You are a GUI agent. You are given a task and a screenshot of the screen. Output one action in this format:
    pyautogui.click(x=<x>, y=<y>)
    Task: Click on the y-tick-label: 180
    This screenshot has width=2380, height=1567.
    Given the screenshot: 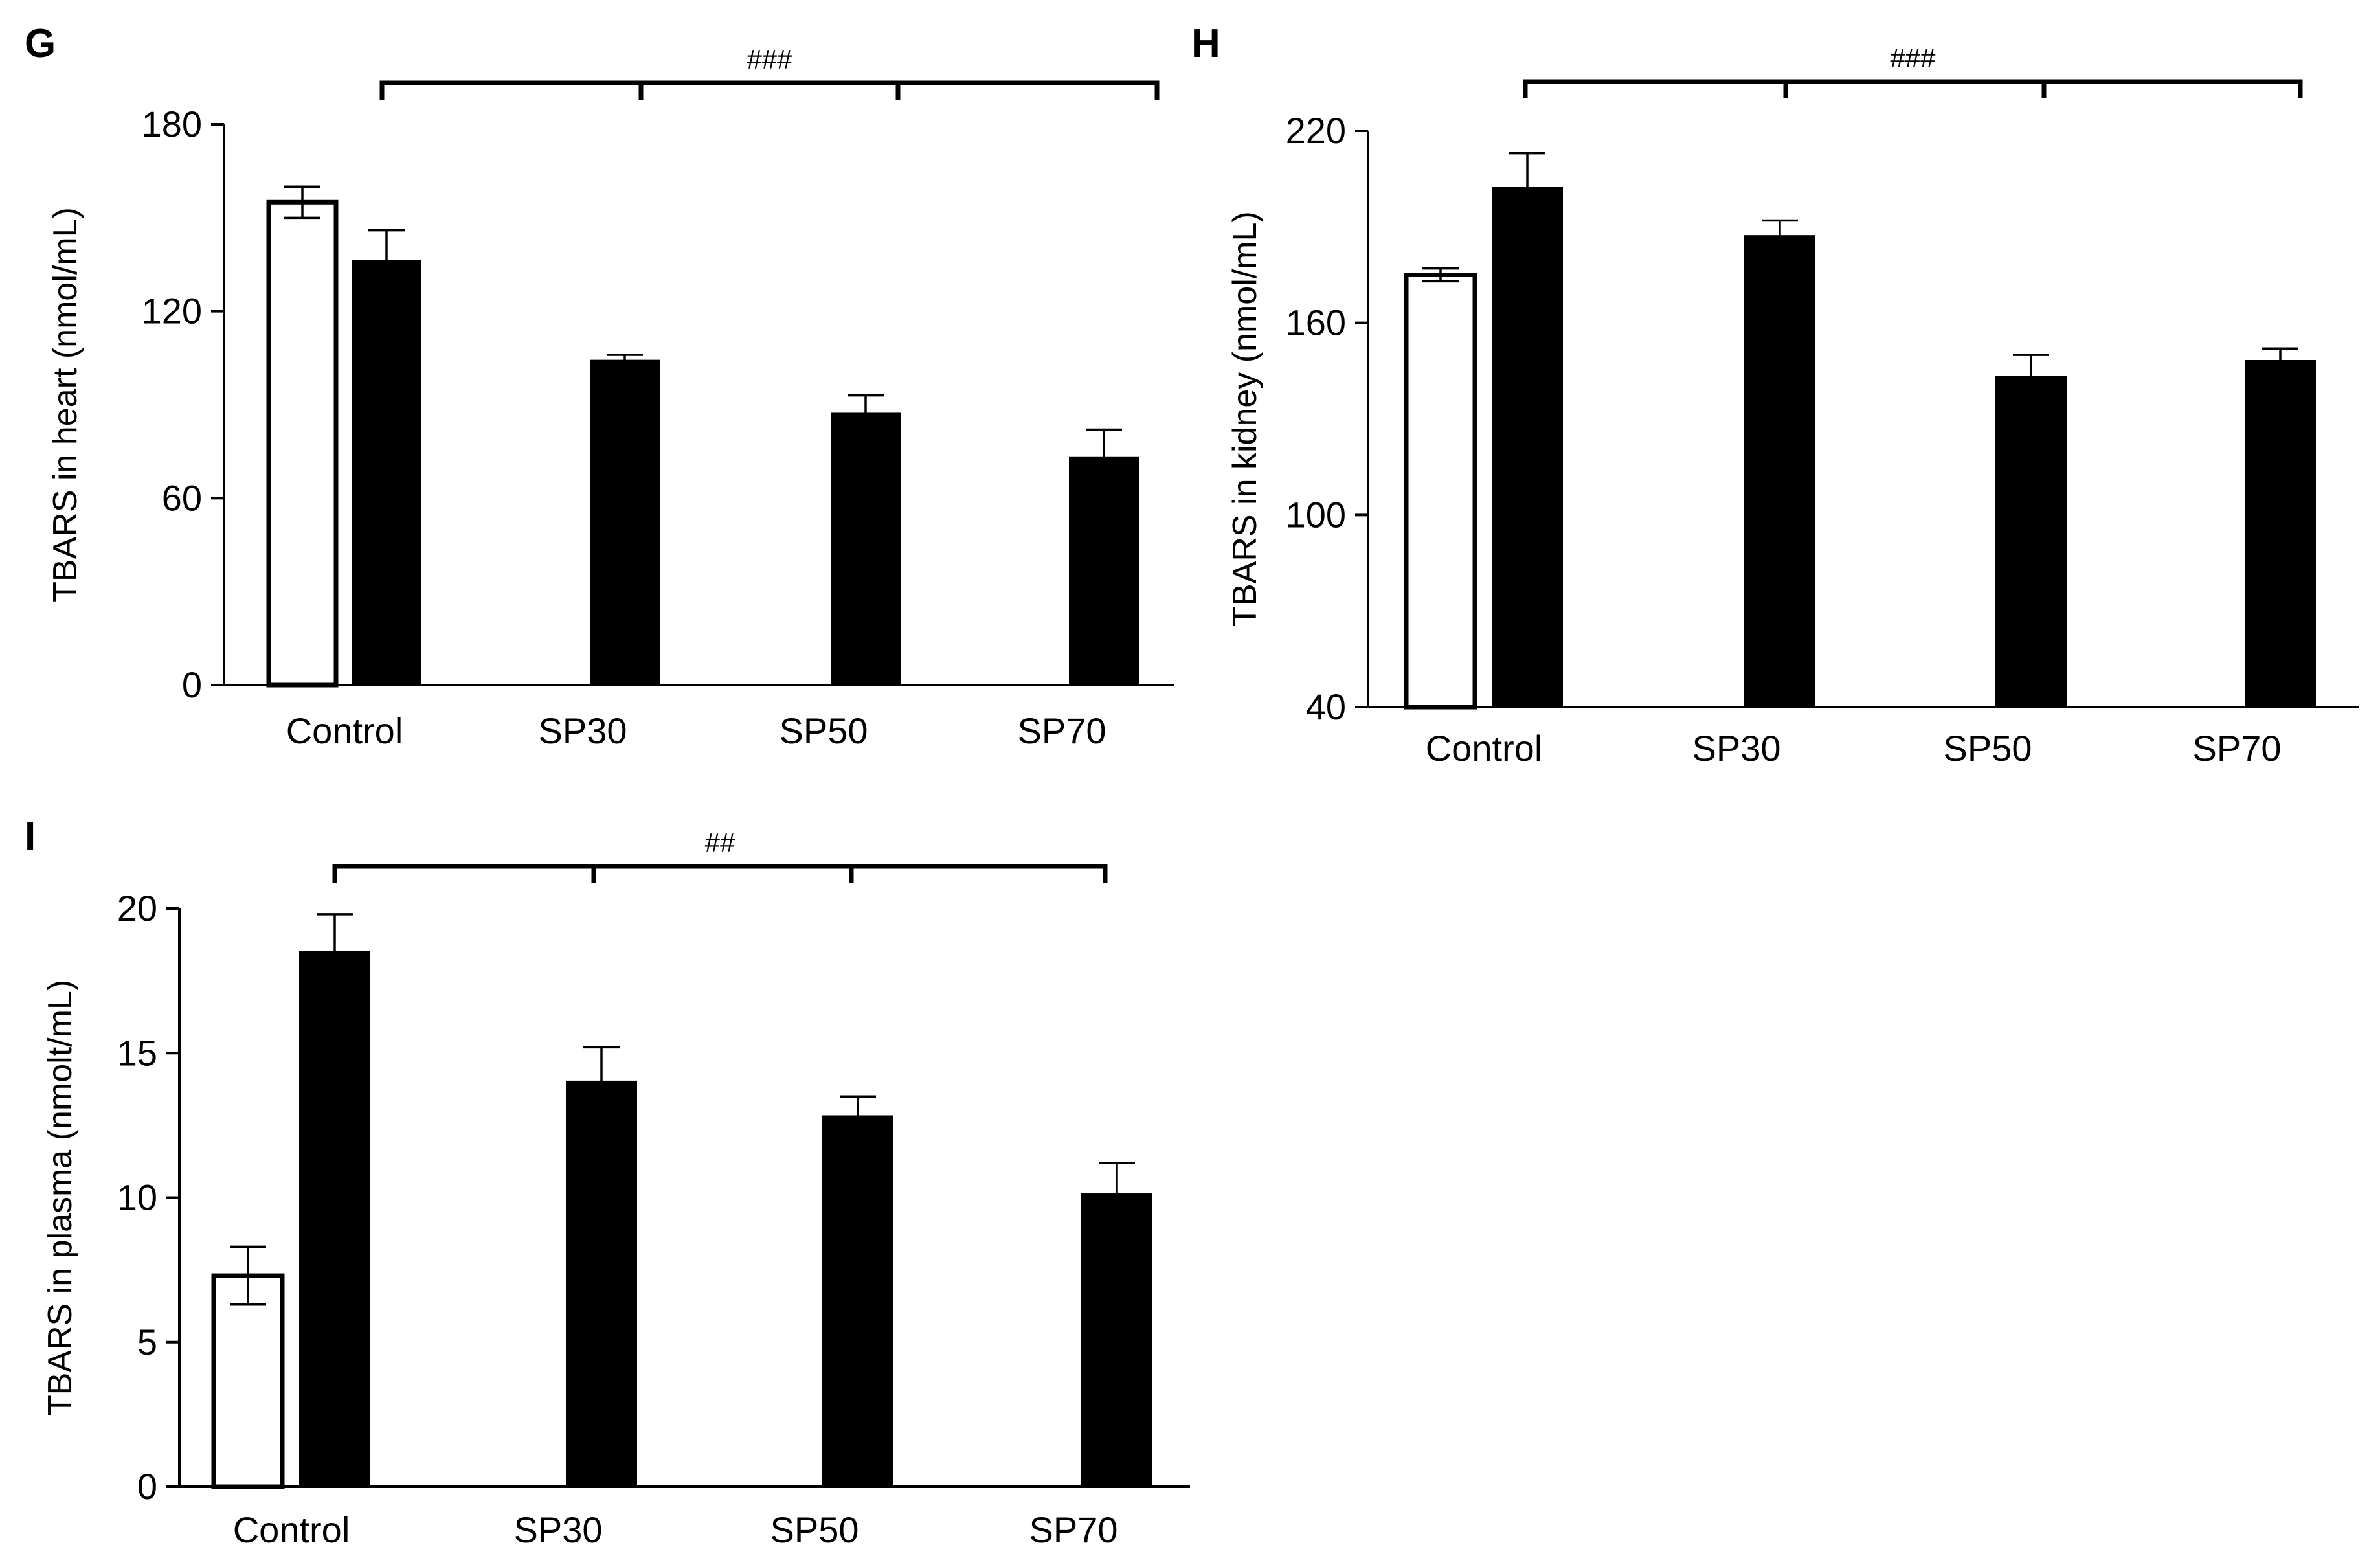 What is the action you would take?
    pyautogui.click(x=172, y=124)
    